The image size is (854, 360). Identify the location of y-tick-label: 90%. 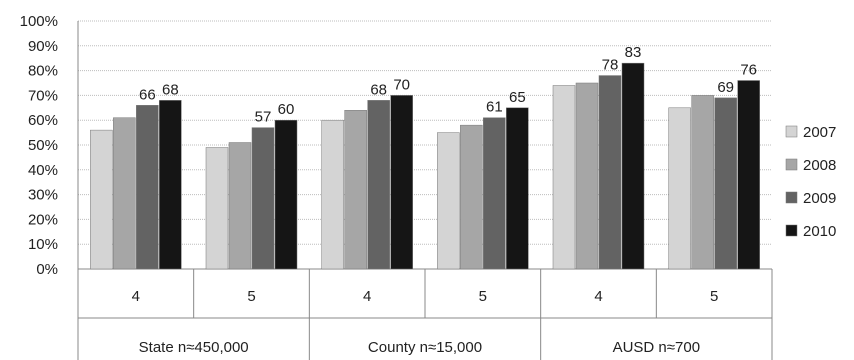
(43, 46).